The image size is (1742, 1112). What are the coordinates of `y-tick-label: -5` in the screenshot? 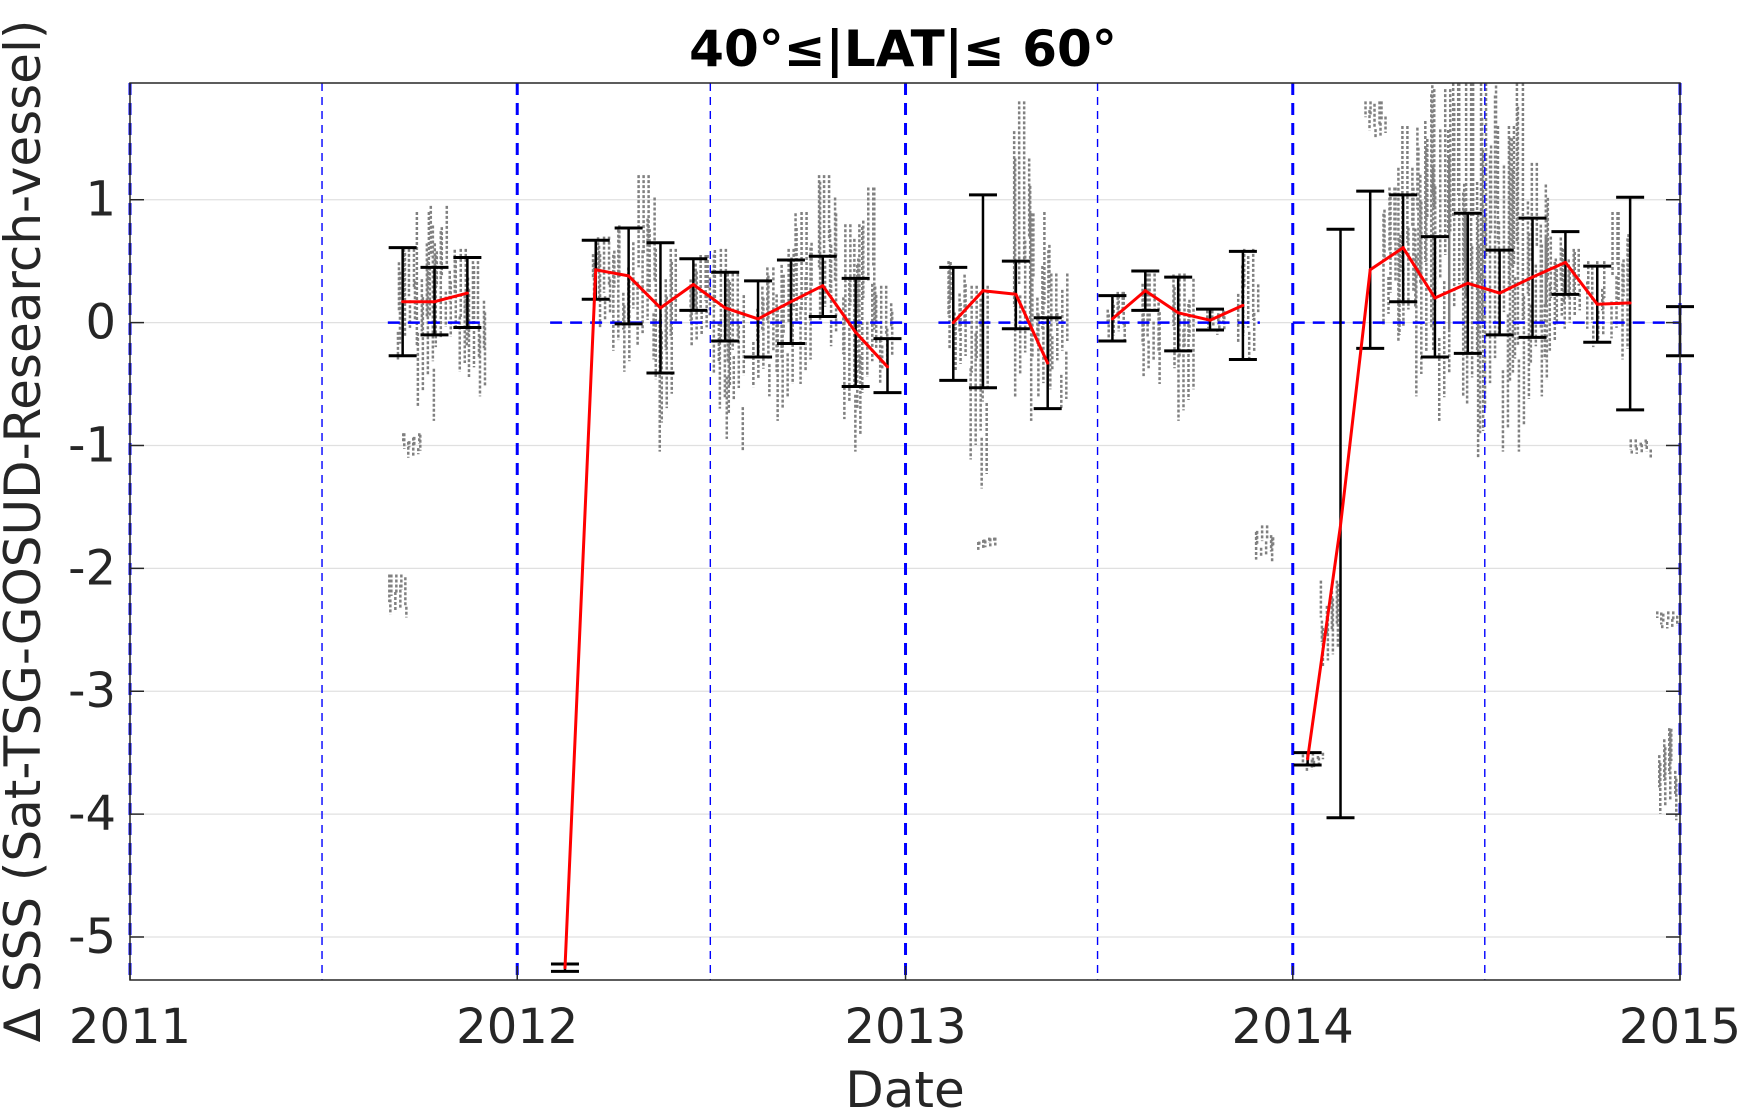 It's located at (92, 937).